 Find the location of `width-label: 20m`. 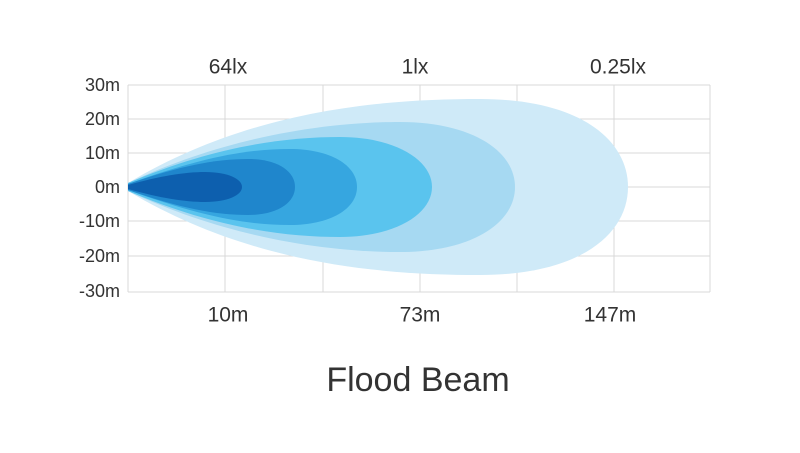

width-label: 20m is located at coordinates (102, 119).